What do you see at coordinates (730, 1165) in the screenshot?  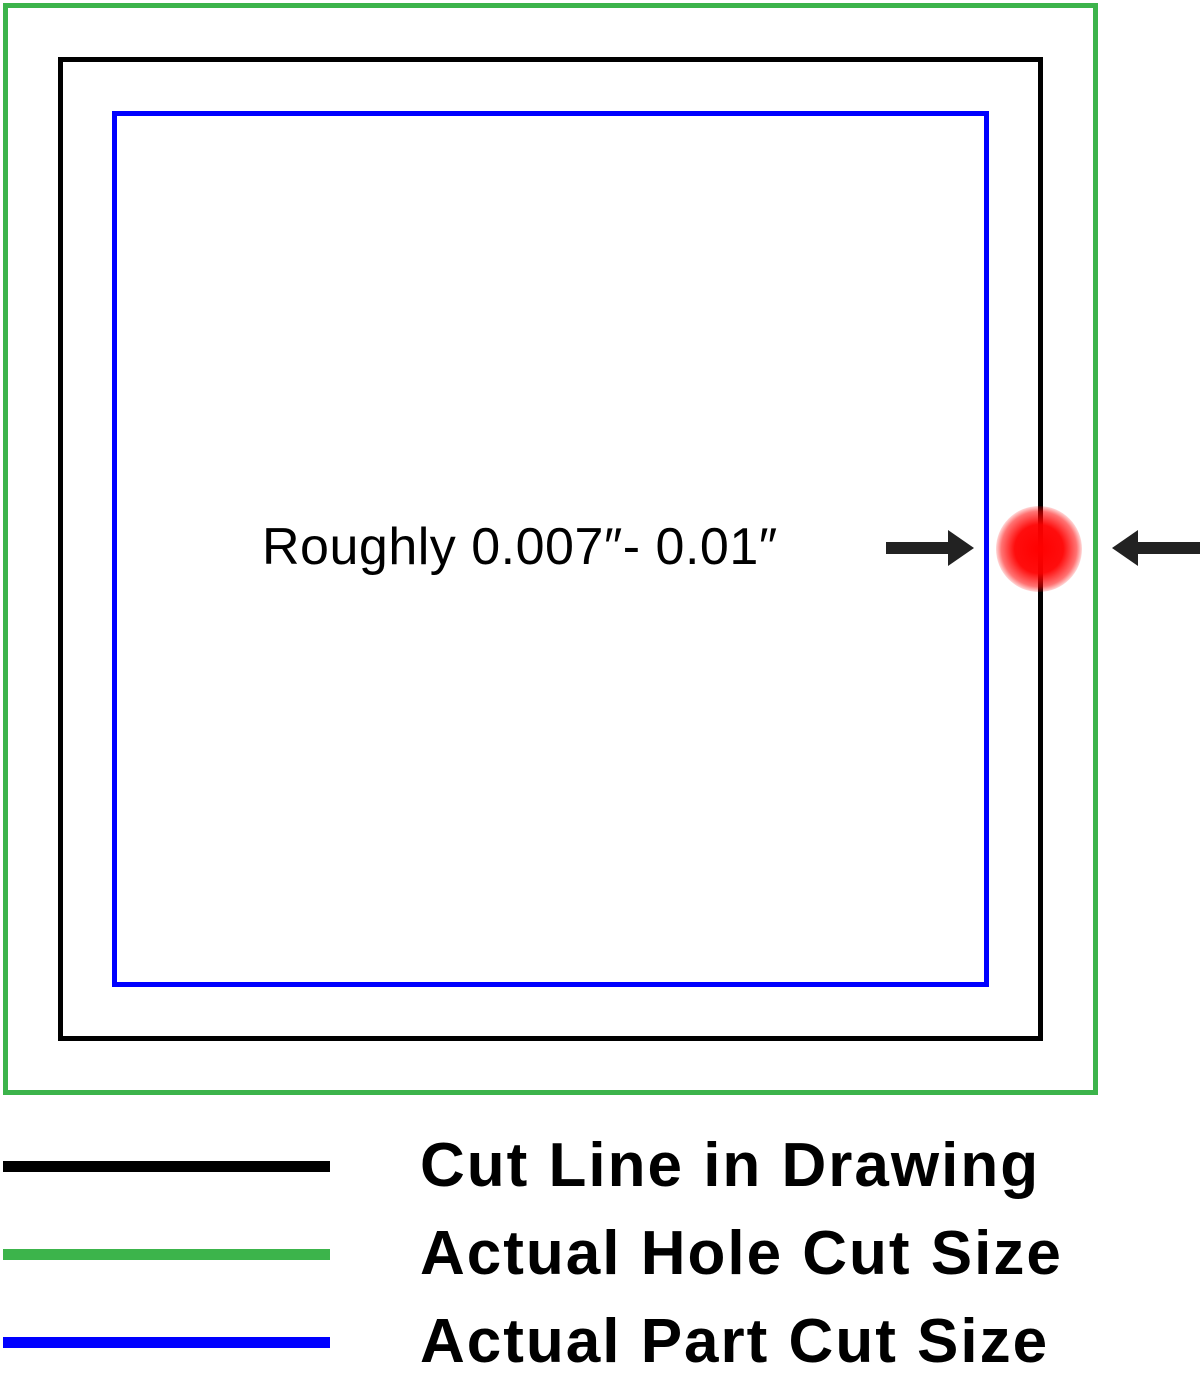 I see `legend-label: Cut Line in Drawing` at bounding box center [730, 1165].